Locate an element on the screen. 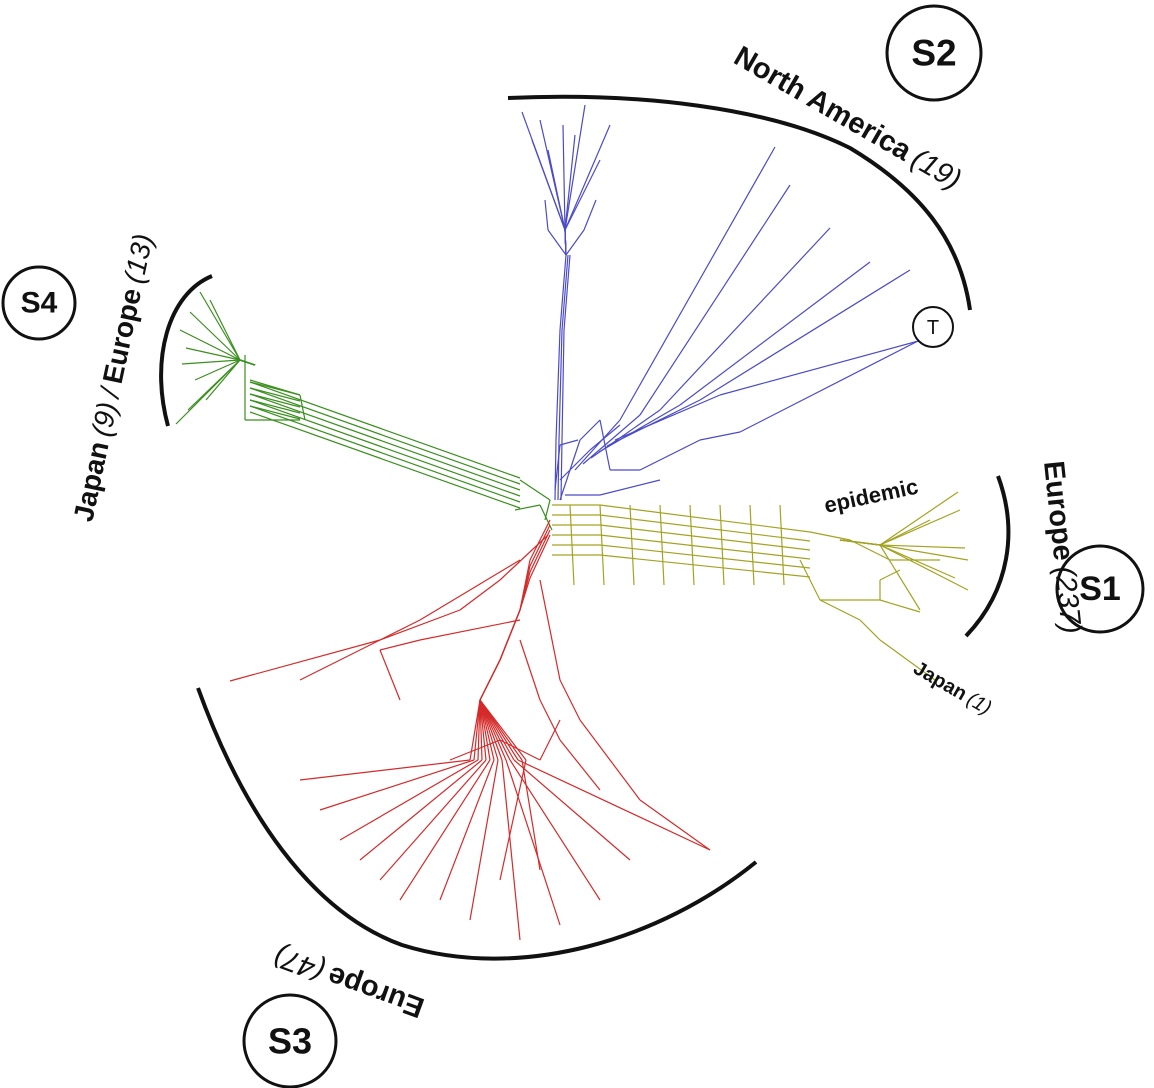 The width and height of the screenshot is (1154, 1088). network-s2-branches is located at coordinates (722, 302).